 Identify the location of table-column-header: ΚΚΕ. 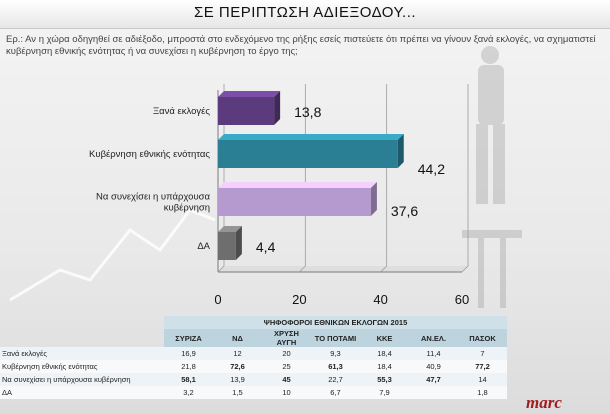
(384, 338).